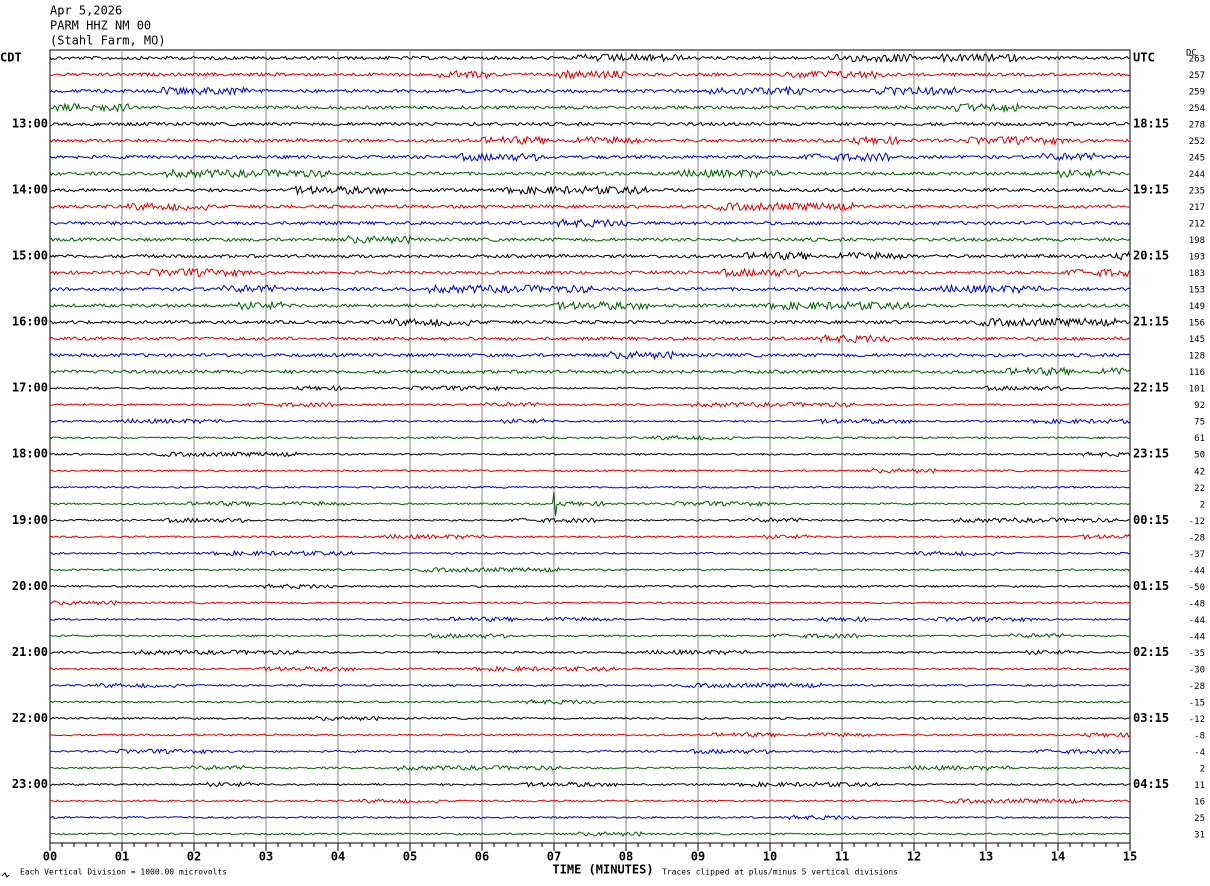 The image size is (1210, 886). What do you see at coordinates (1058, 857) in the screenshot?
I see `x-tick-label: 14` at bounding box center [1058, 857].